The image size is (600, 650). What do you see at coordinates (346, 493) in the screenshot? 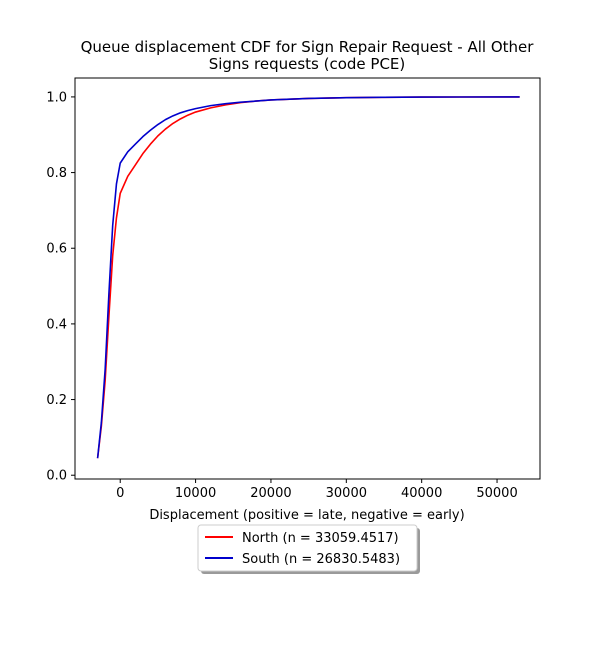
I see `x-tick-label: 30000` at bounding box center [346, 493].